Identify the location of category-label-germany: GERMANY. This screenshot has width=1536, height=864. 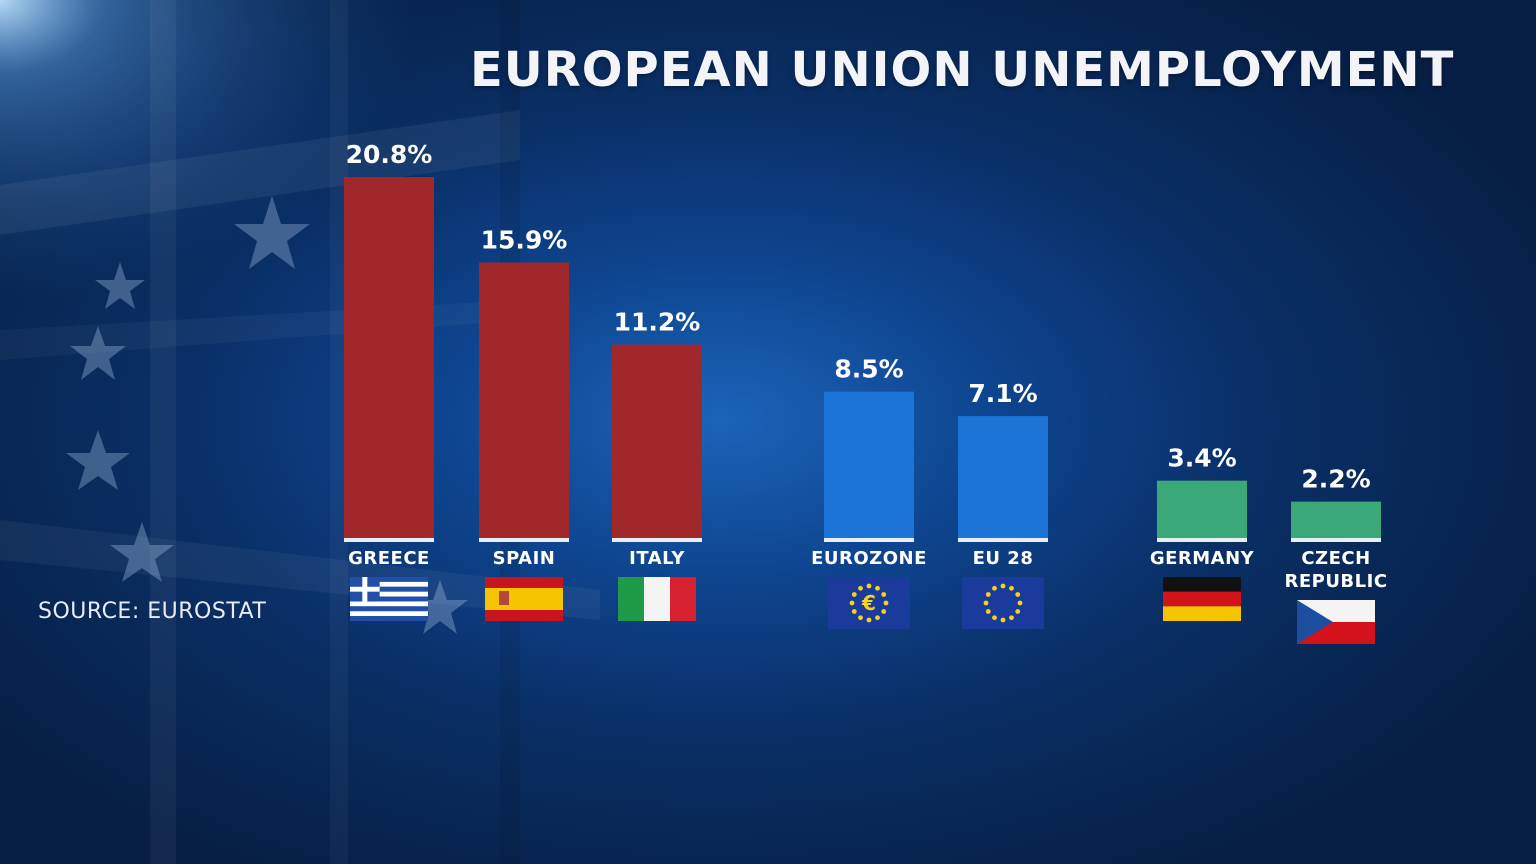
(1202, 558).